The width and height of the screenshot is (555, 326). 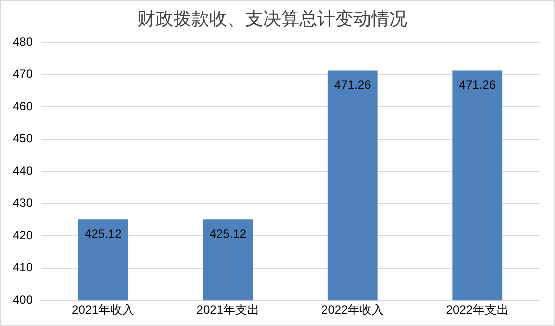 I want to click on y-tick-label: 470, so click(x=23, y=74).